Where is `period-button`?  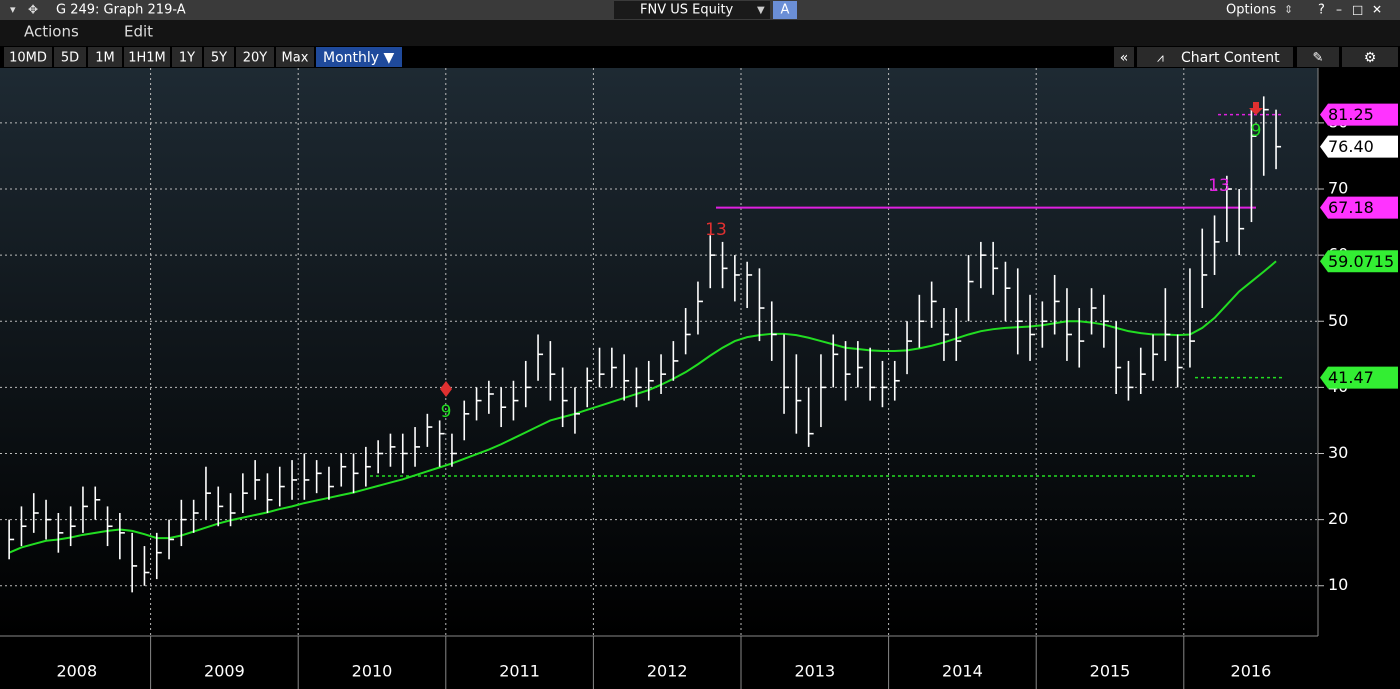 period-button is located at coordinates (359, 57).